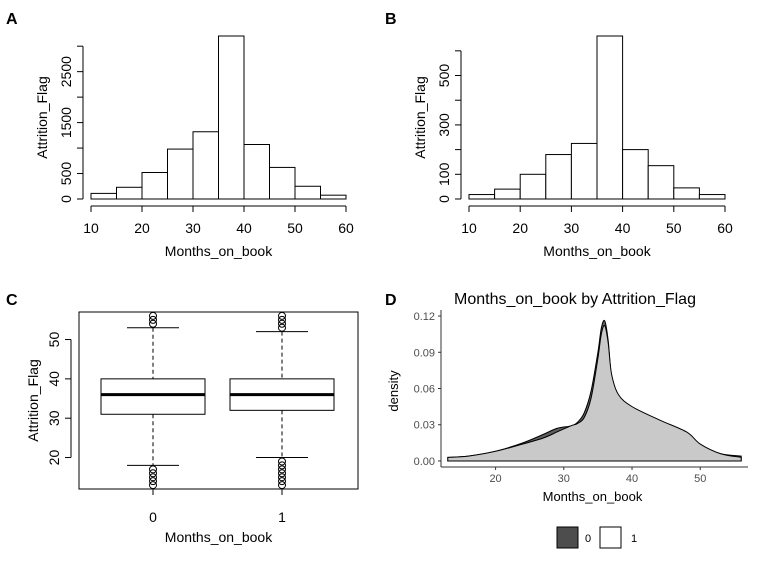 The height and width of the screenshot is (564, 757). I want to click on y-tick-label: 40, so click(54, 379).